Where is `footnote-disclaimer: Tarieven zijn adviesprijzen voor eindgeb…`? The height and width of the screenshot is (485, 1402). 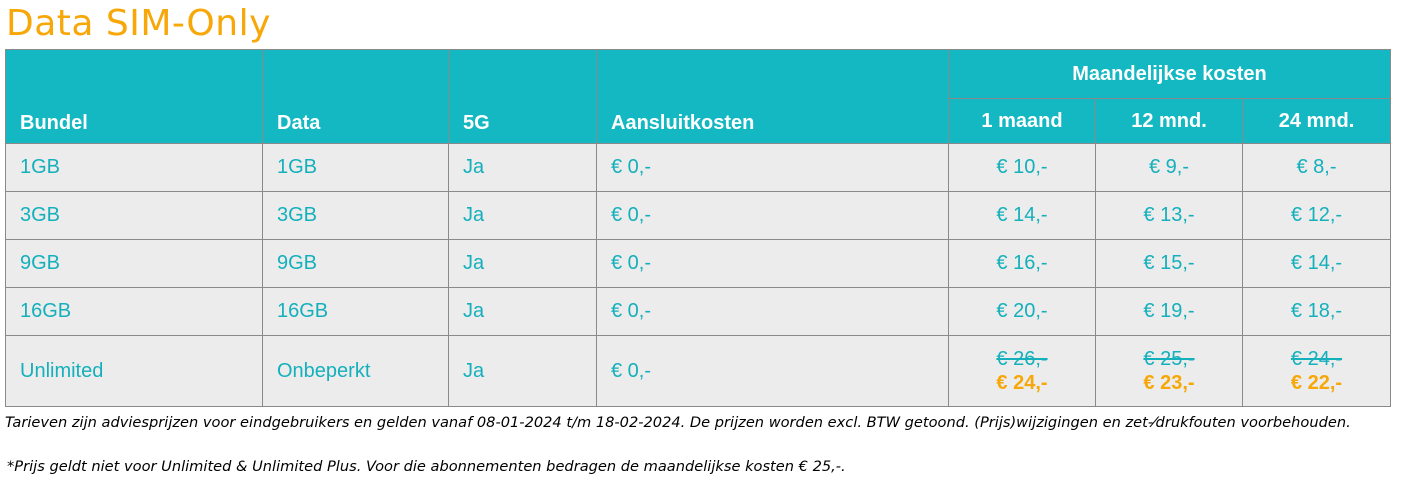
footnote-disclaimer: Tarieven zijn adviesprijzen voor eindgeb… is located at coordinates (678, 422).